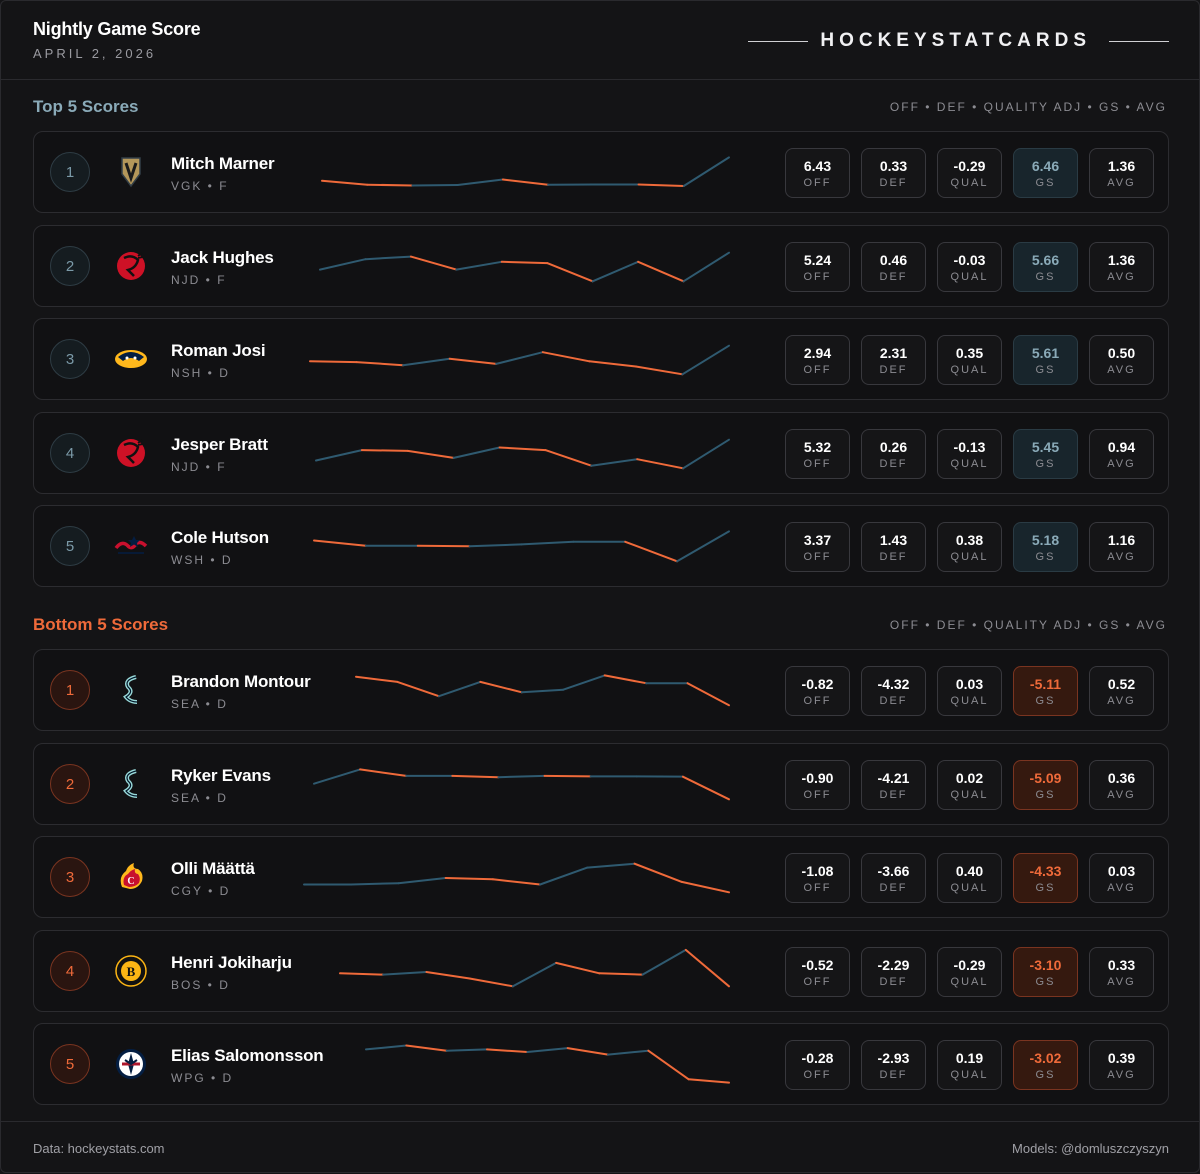 Image resolution: width=1200 pixels, height=1174 pixels. Describe the element at coordinates (213, 869) in the screenshot. I see `player-name: Olli Määttä` at that location.